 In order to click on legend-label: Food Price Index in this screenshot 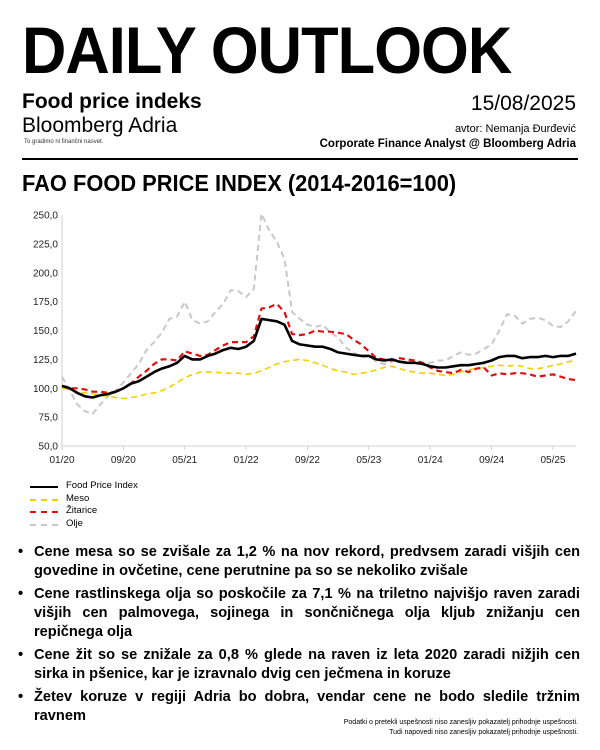, I will do `click(102, 485)`.